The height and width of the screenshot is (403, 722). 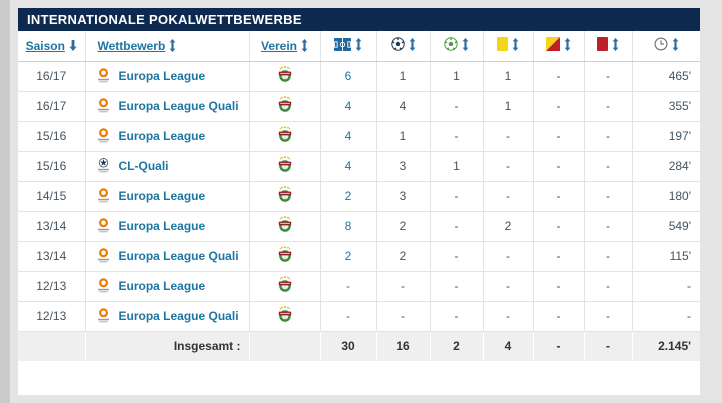 I want to click on season-cell: 15/16, so click(x=52, y=136).